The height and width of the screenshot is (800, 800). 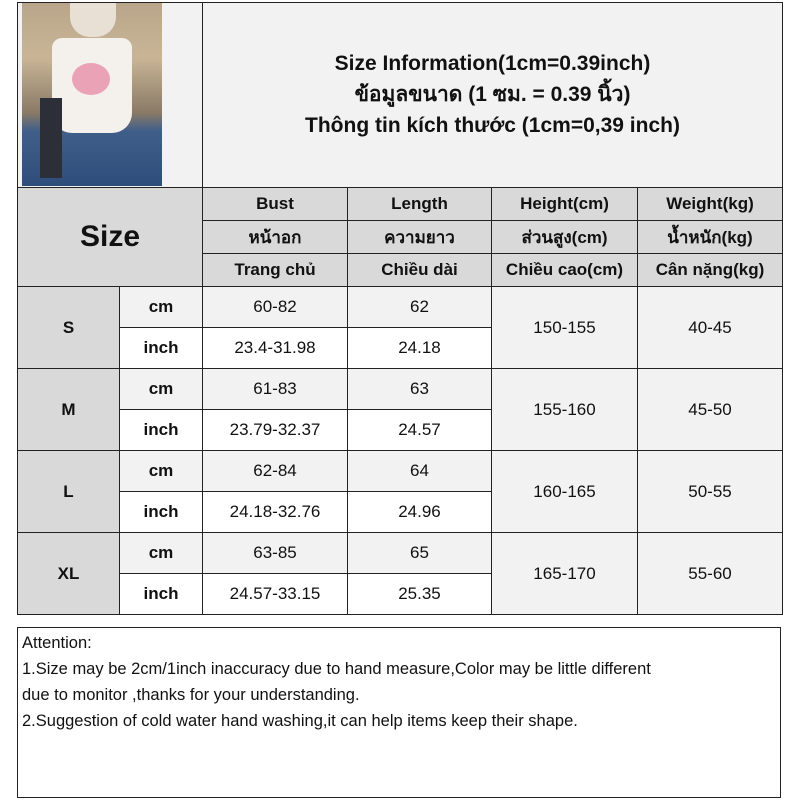 I want to click on size-label: M, so click(x=68, y=409).